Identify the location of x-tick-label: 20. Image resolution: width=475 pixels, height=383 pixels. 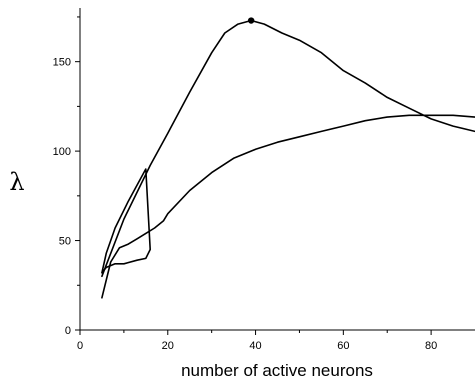
(168, 346).